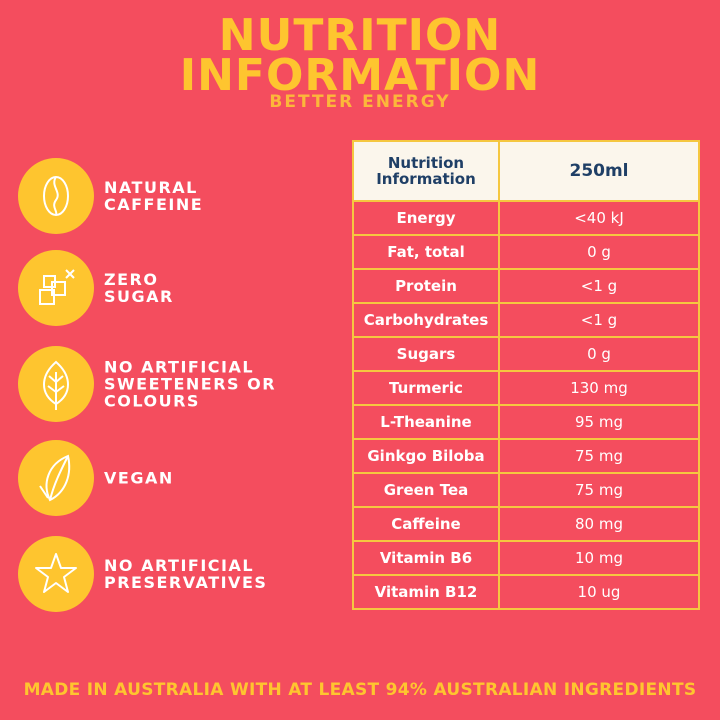 The height and width of the screenshot is (720, 720). Describe the element at coordinates (599, 218) in the screenshot. I see `nutrient-value: <40 kJ` at that location.